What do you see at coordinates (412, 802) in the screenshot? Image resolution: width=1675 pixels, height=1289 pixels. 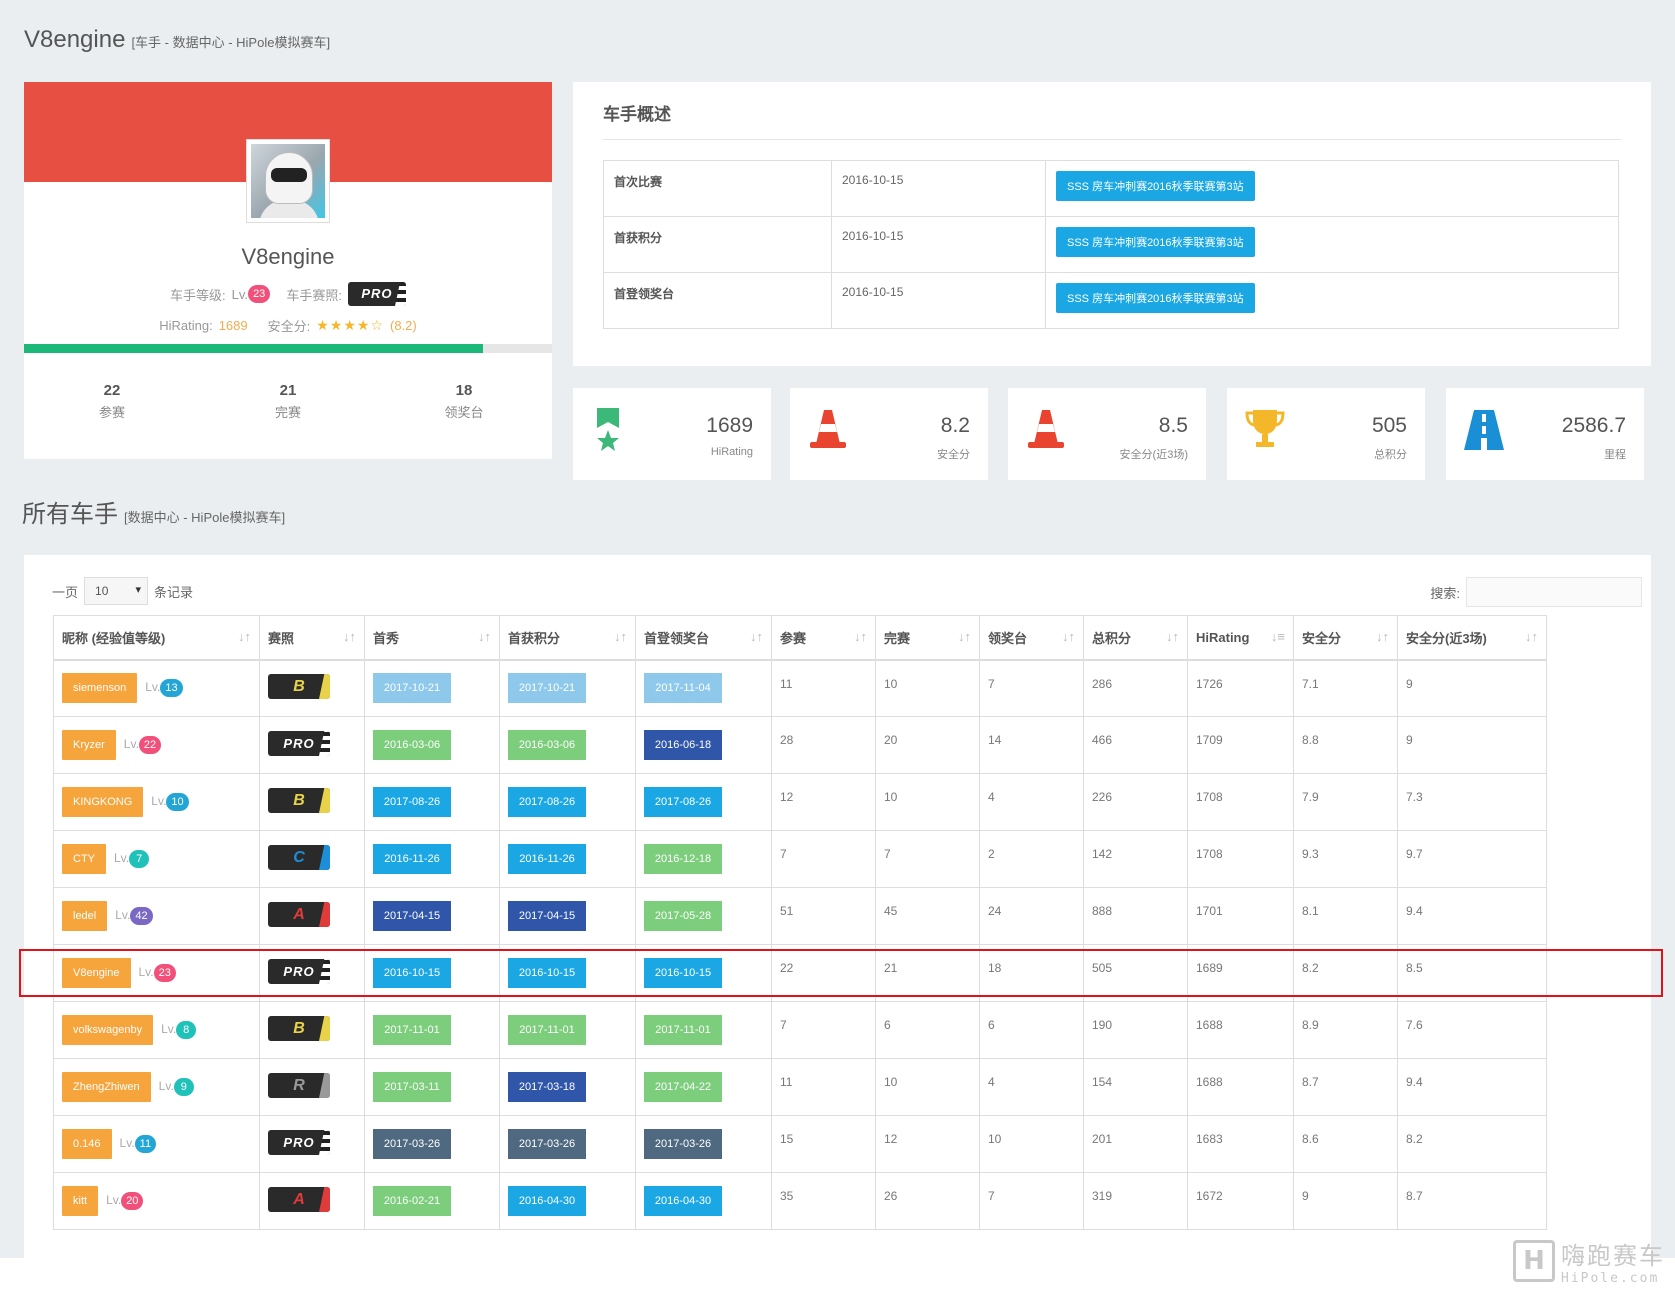 I see `debut-date-badge: 2017-08-26` at bounding box center [412, 802].